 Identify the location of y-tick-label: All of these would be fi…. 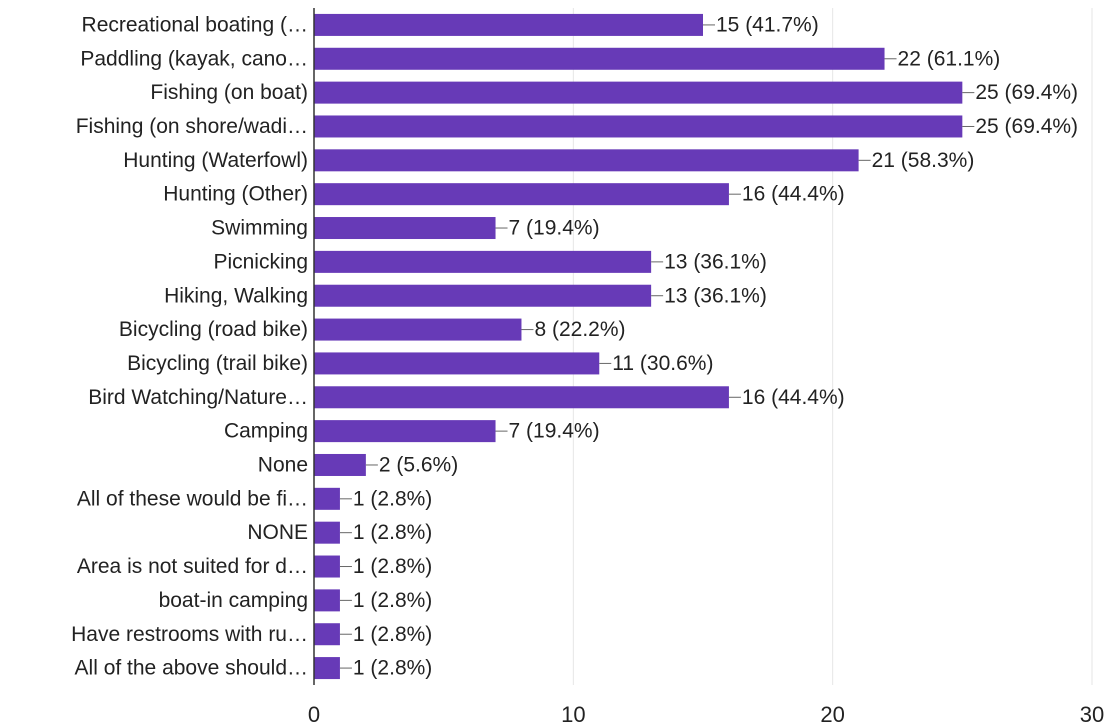
(192, 498).